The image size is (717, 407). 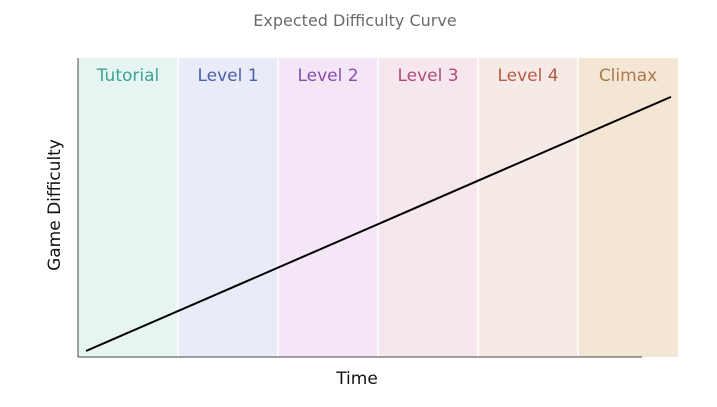 What do you see at coordinates (628, 76) in the screenshot?
I see `phase-label-5: Climax` at bounding box center [628, 76].